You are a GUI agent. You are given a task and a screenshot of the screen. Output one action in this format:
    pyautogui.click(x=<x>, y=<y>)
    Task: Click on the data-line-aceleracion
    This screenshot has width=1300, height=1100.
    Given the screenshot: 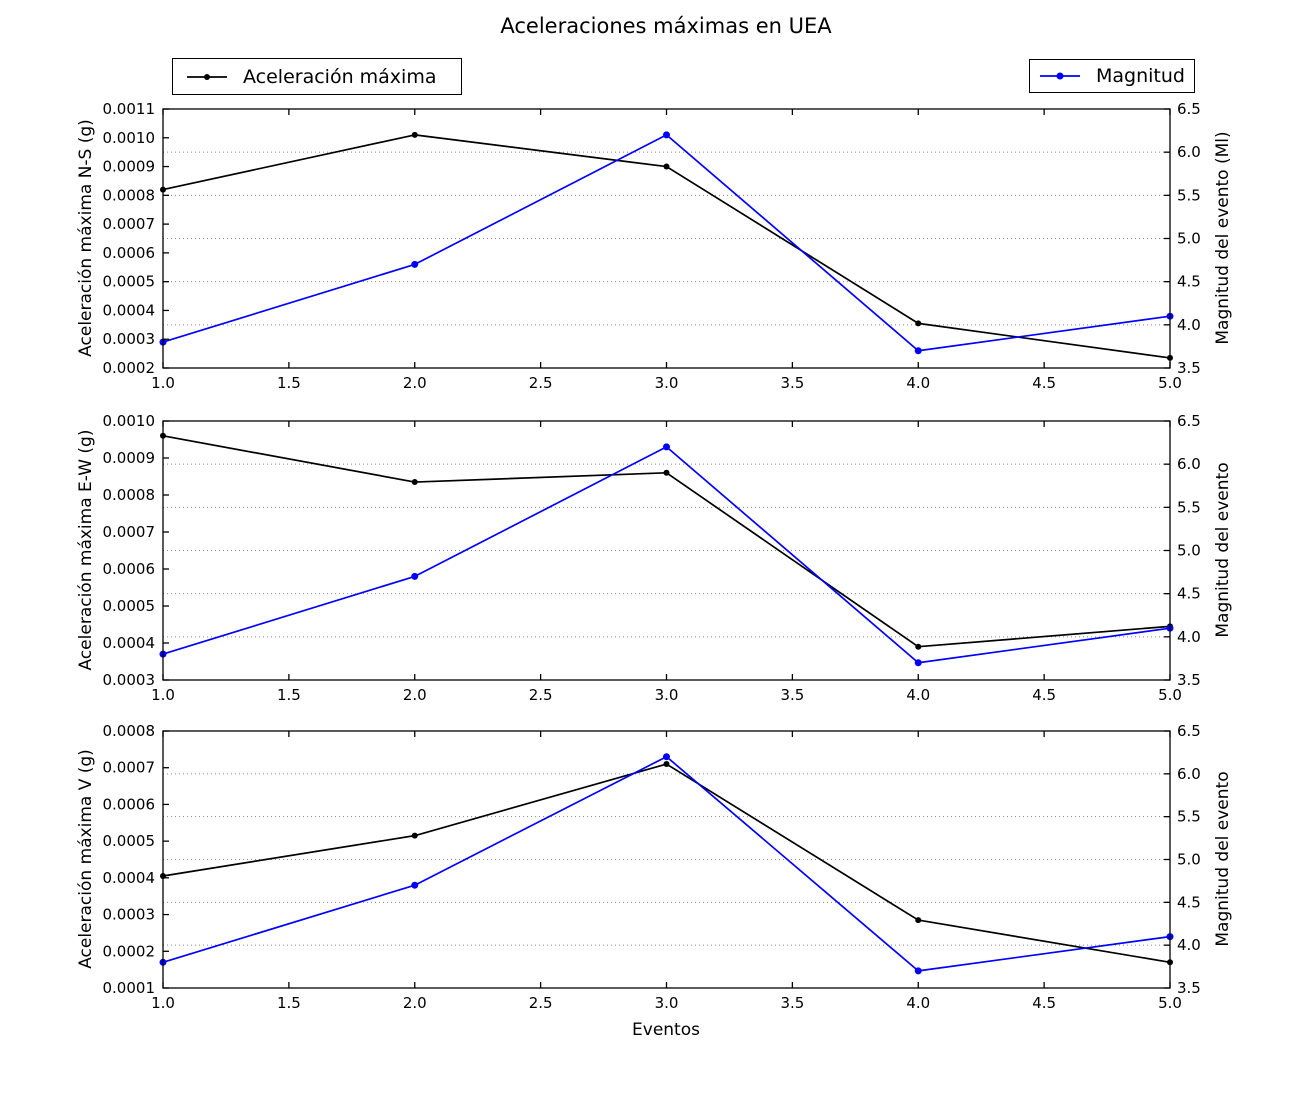 What is the action you would take?
    pyautogui.click(x=666, y=863)
    